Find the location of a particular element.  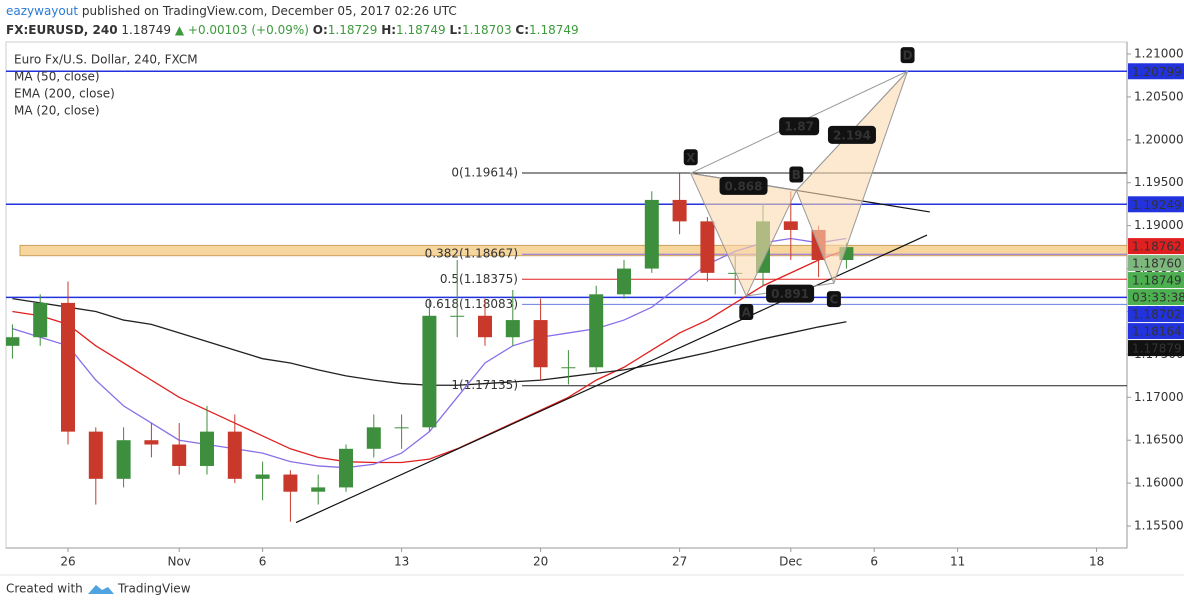

h-label: H: is located at coordinates (388, 30).